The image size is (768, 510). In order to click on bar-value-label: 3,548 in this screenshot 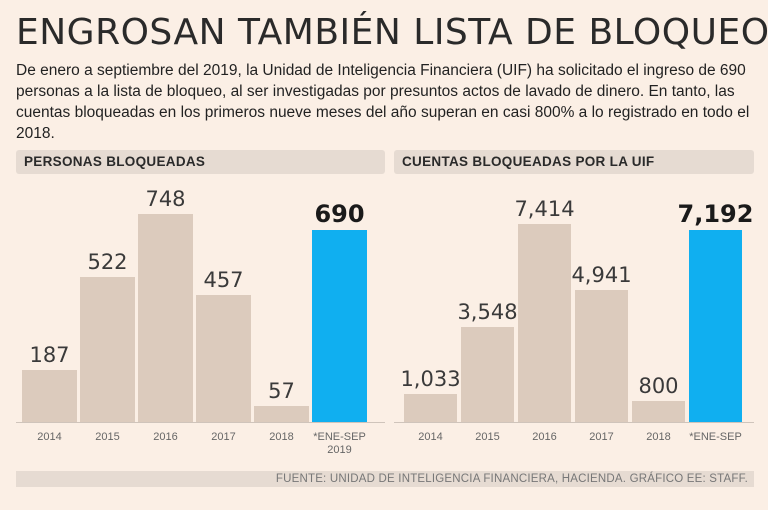, I will do `click(487, 312)`.